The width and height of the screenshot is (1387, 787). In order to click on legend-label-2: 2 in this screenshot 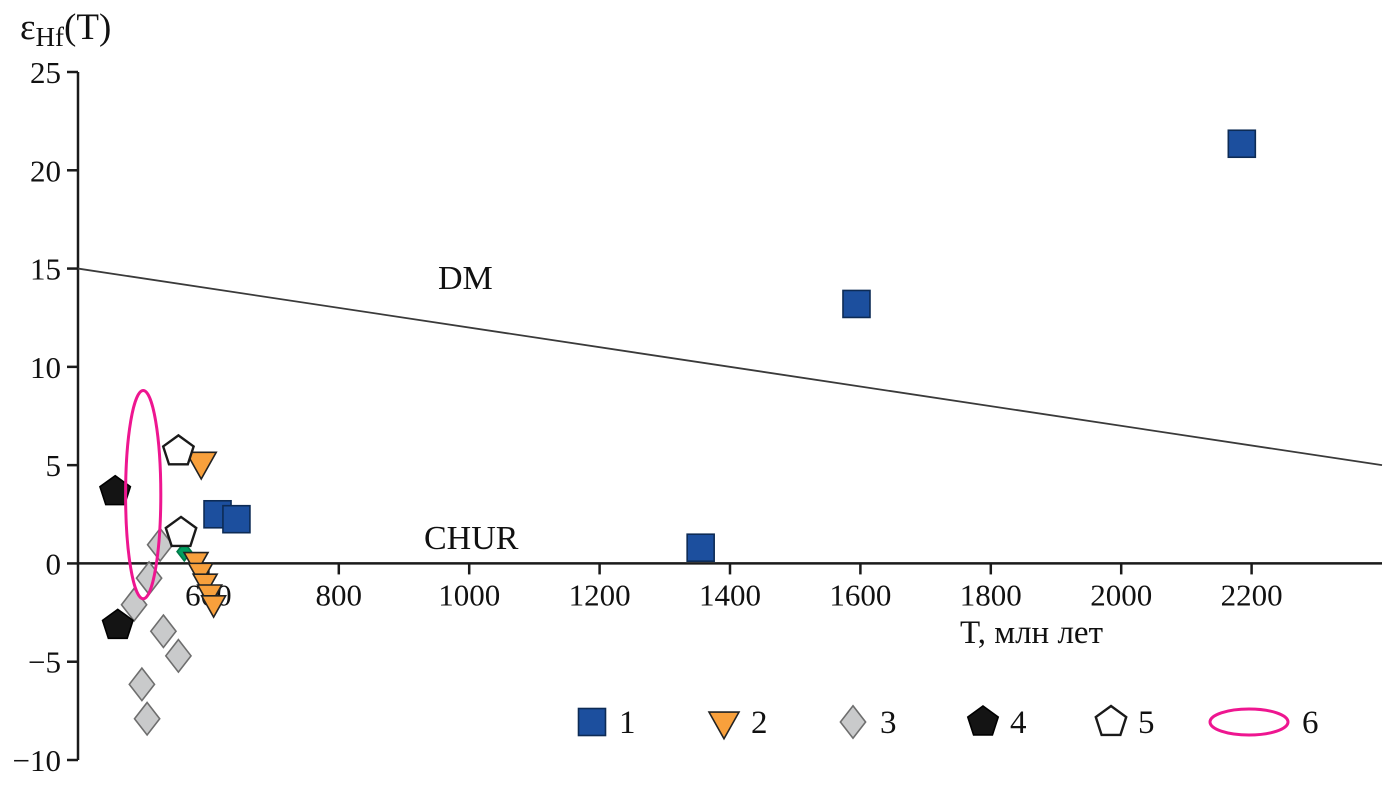, I will do `click(759, 723)`.